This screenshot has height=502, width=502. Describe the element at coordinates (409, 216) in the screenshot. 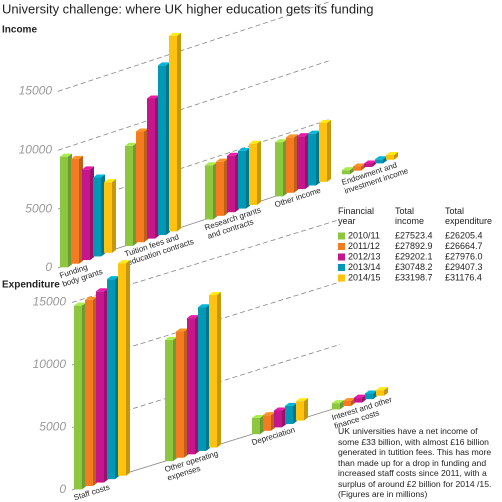

I see `table-header: Total income` at that location.